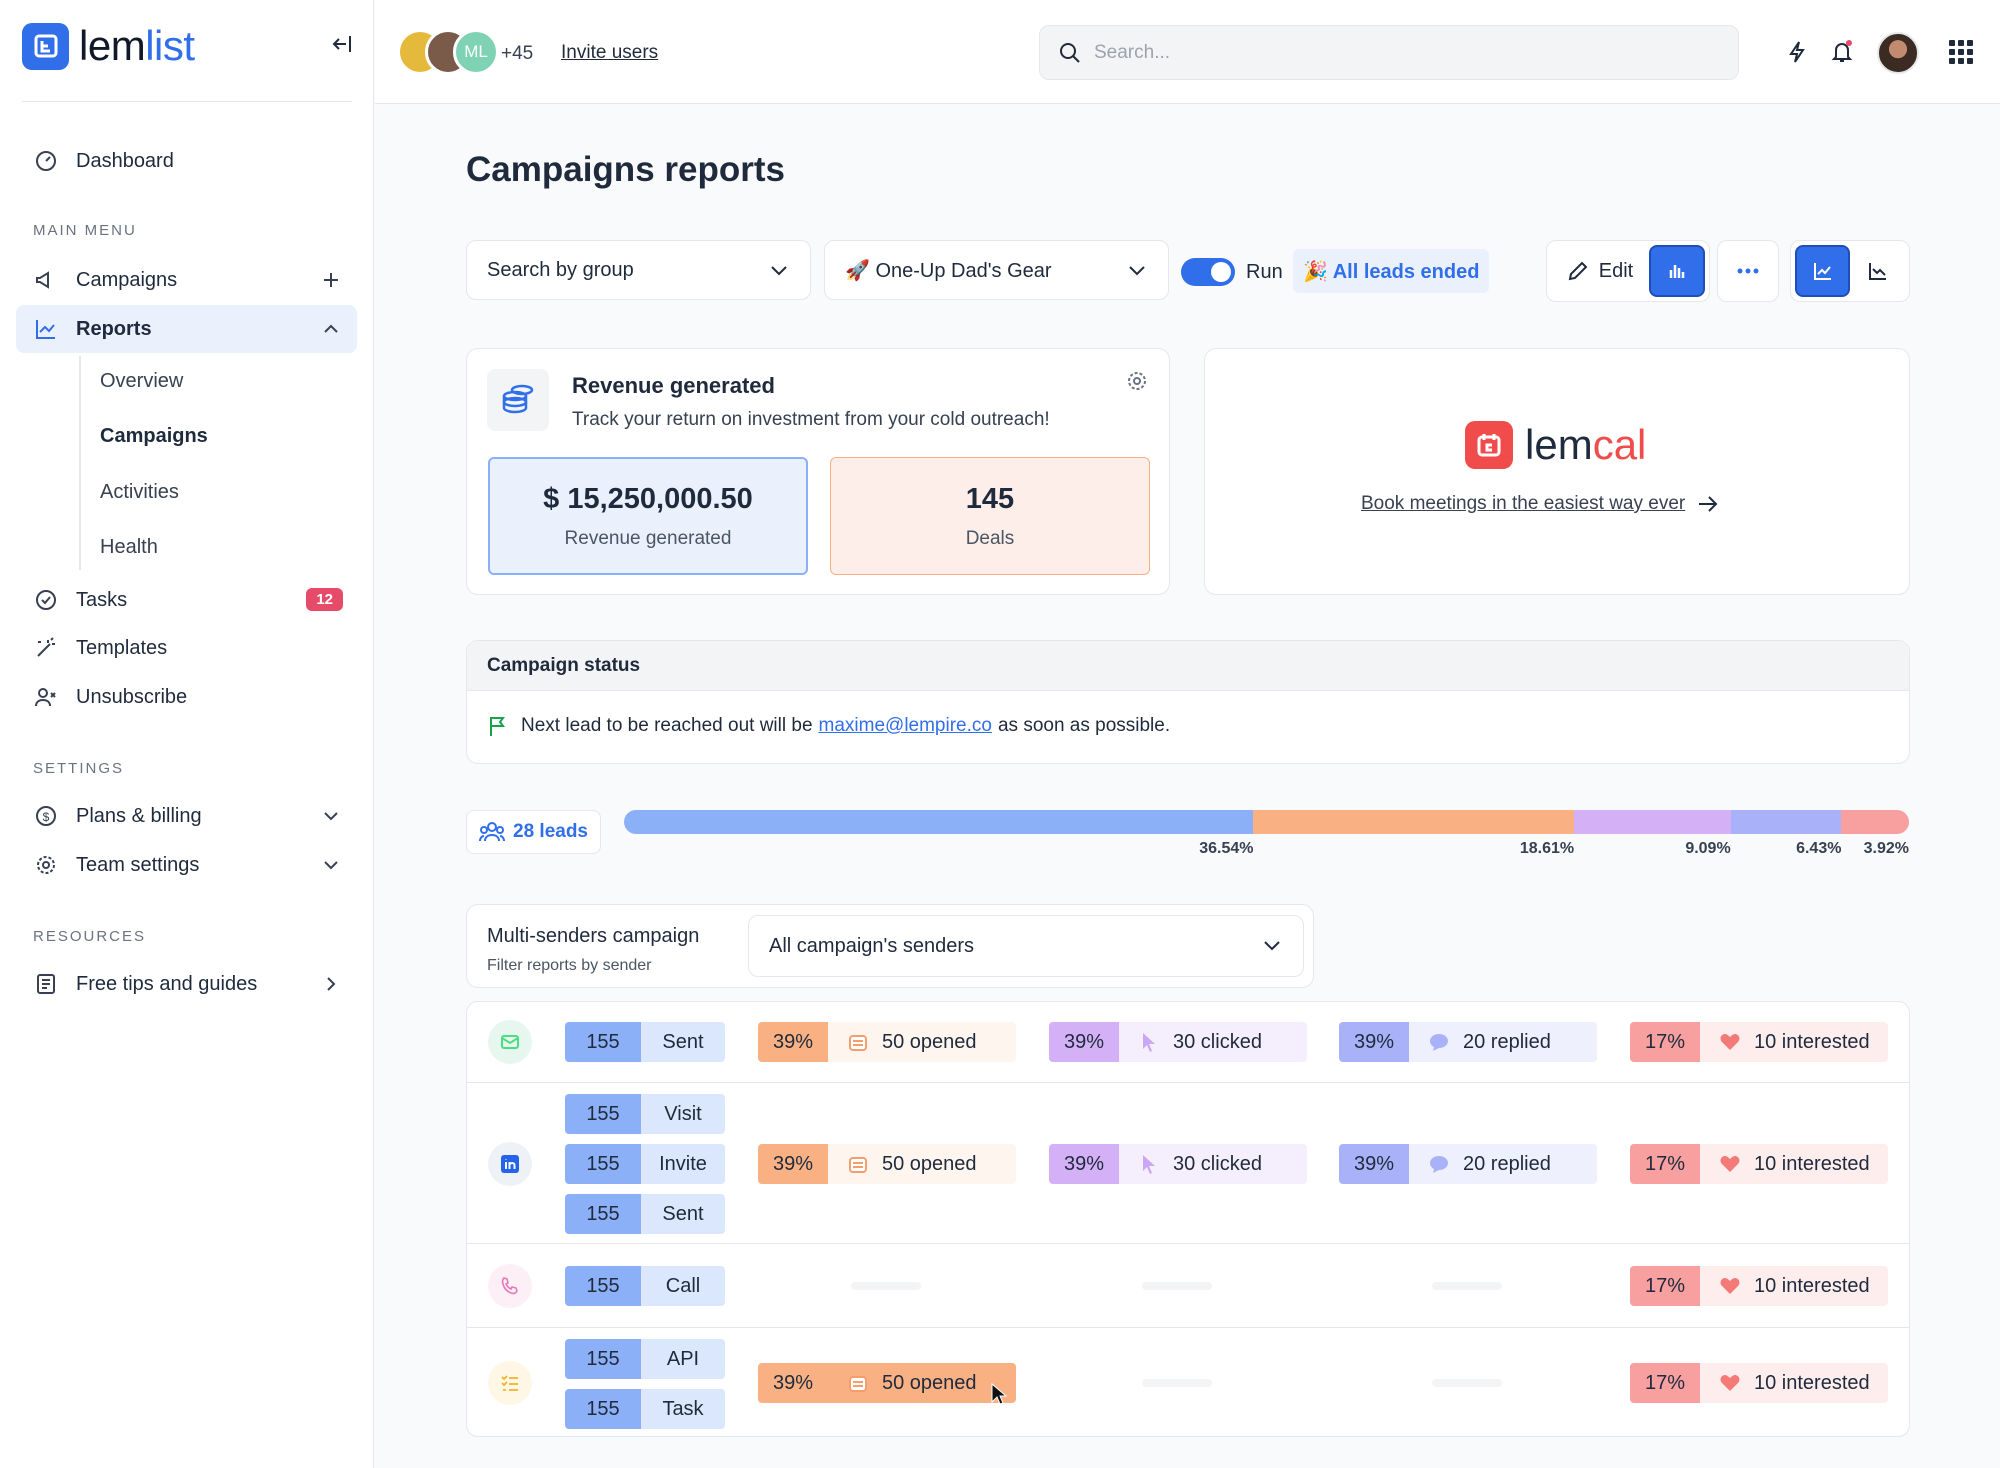 Image resolution: width=2000 pixels, height=1468 pixels. Describe the element at coordinates (645, 1164) in the screenshot. I see `table-row: 155 Invite` at that location.